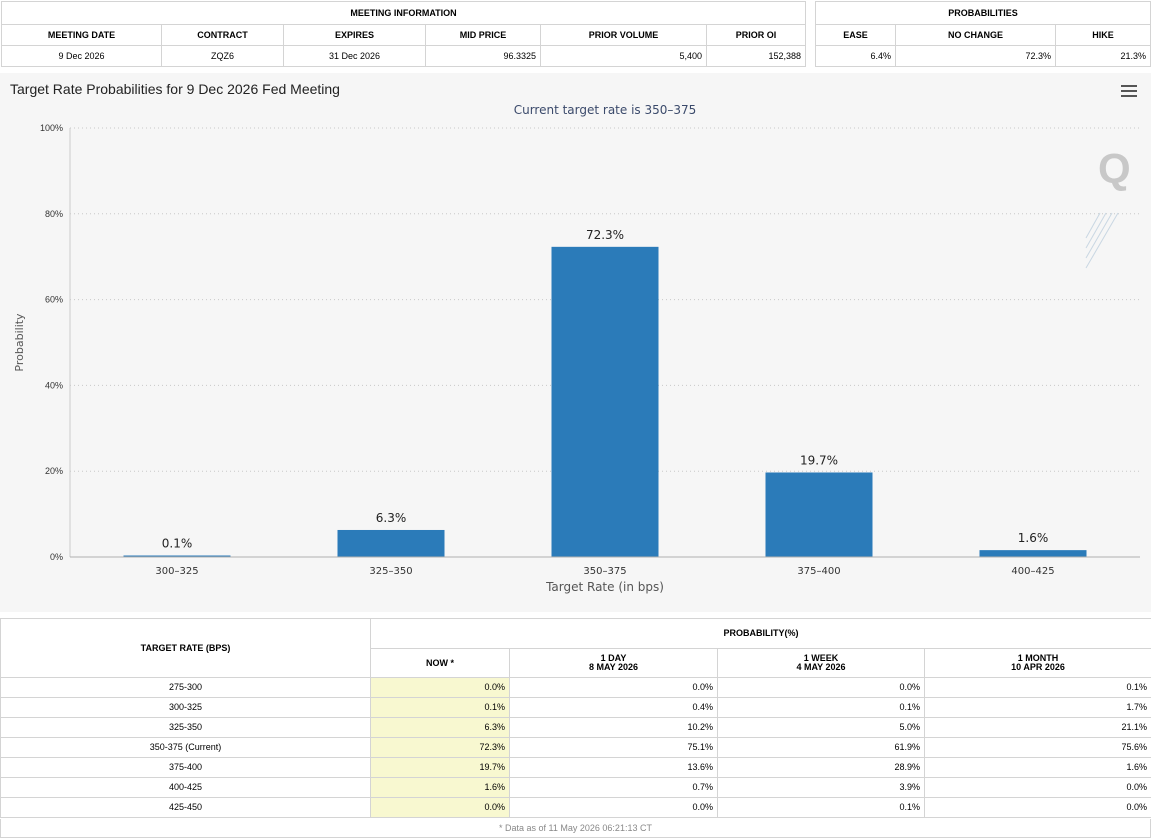  Describe the element at coordinates (185, 787) in the screenshot. I see `target-rate-cell: 400-425` at that location.